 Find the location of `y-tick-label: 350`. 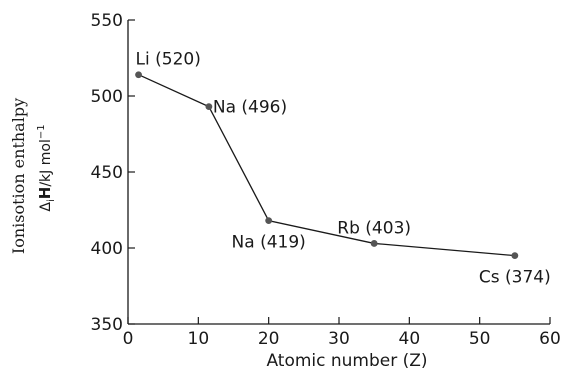

y-tick-label: 350 is located at coordinates (107, 325).